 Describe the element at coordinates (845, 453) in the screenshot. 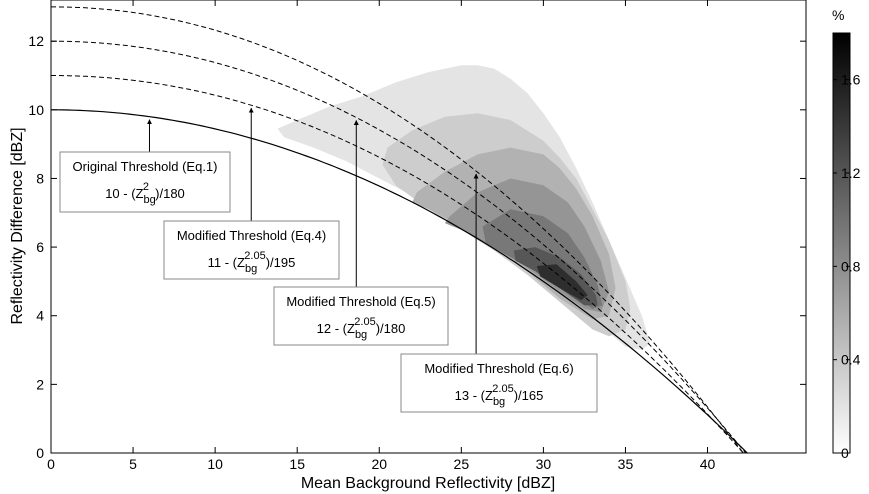

I see `colorbar-tick-label-0: 0` at that location.